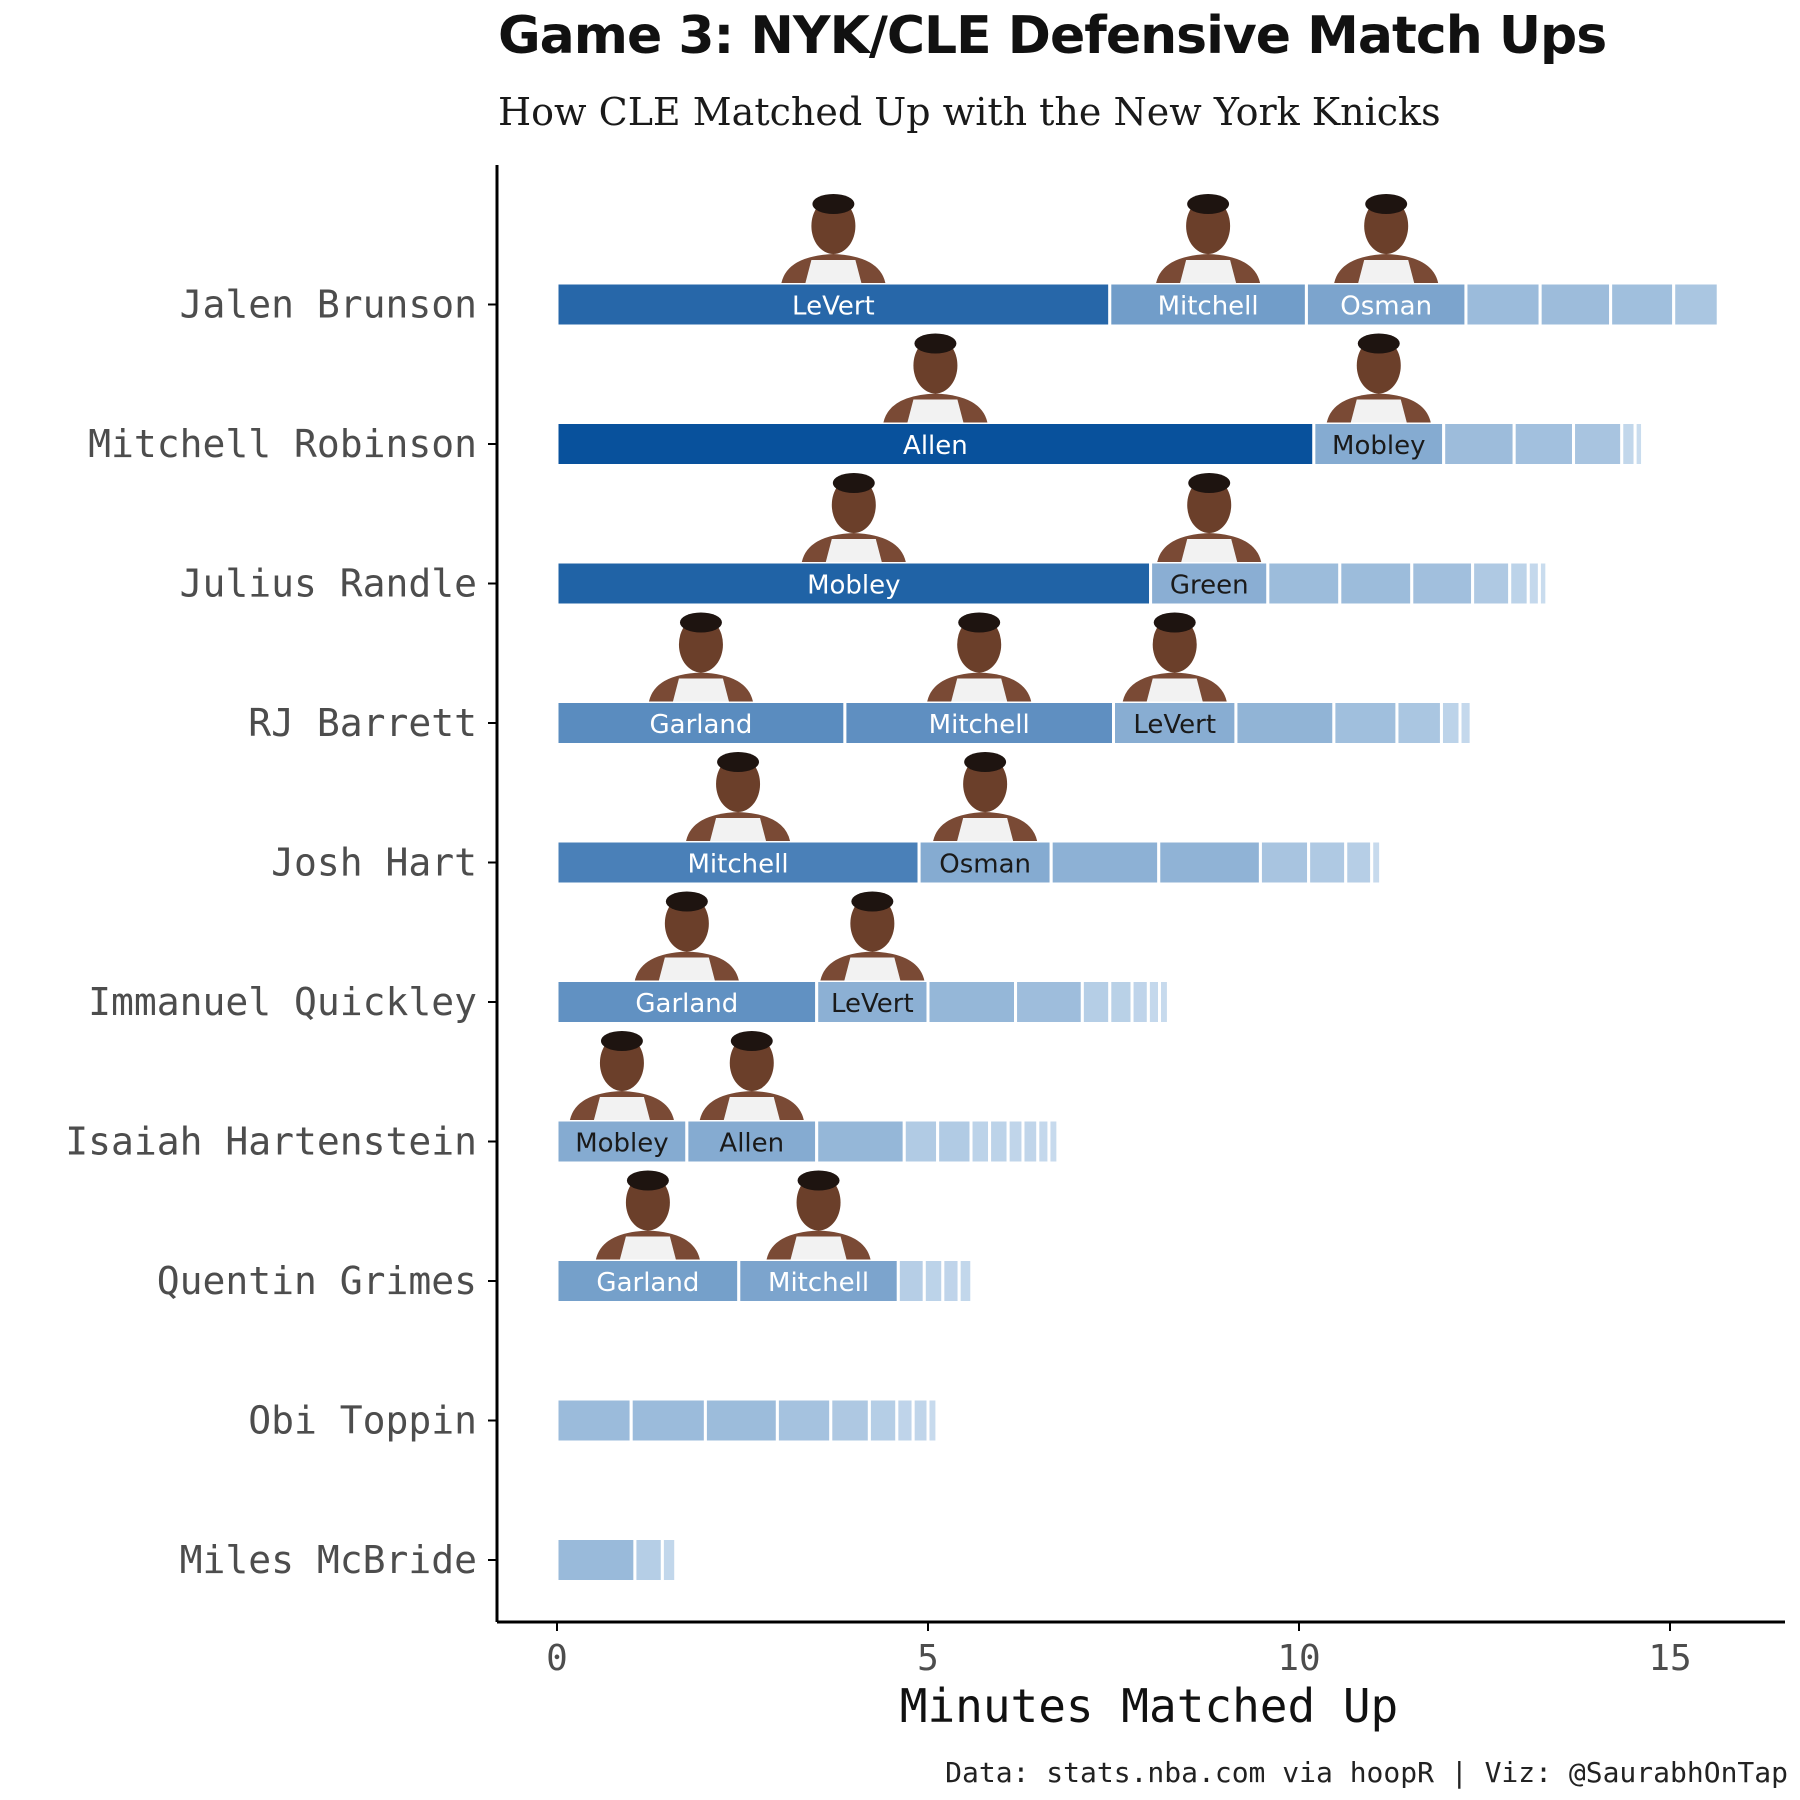 The width and height of the screenshot is (1800, 1800). Describe the element at coordinates (374, 863) in the screenshot. I see `y-tick-label: Josh Hart` at that location.